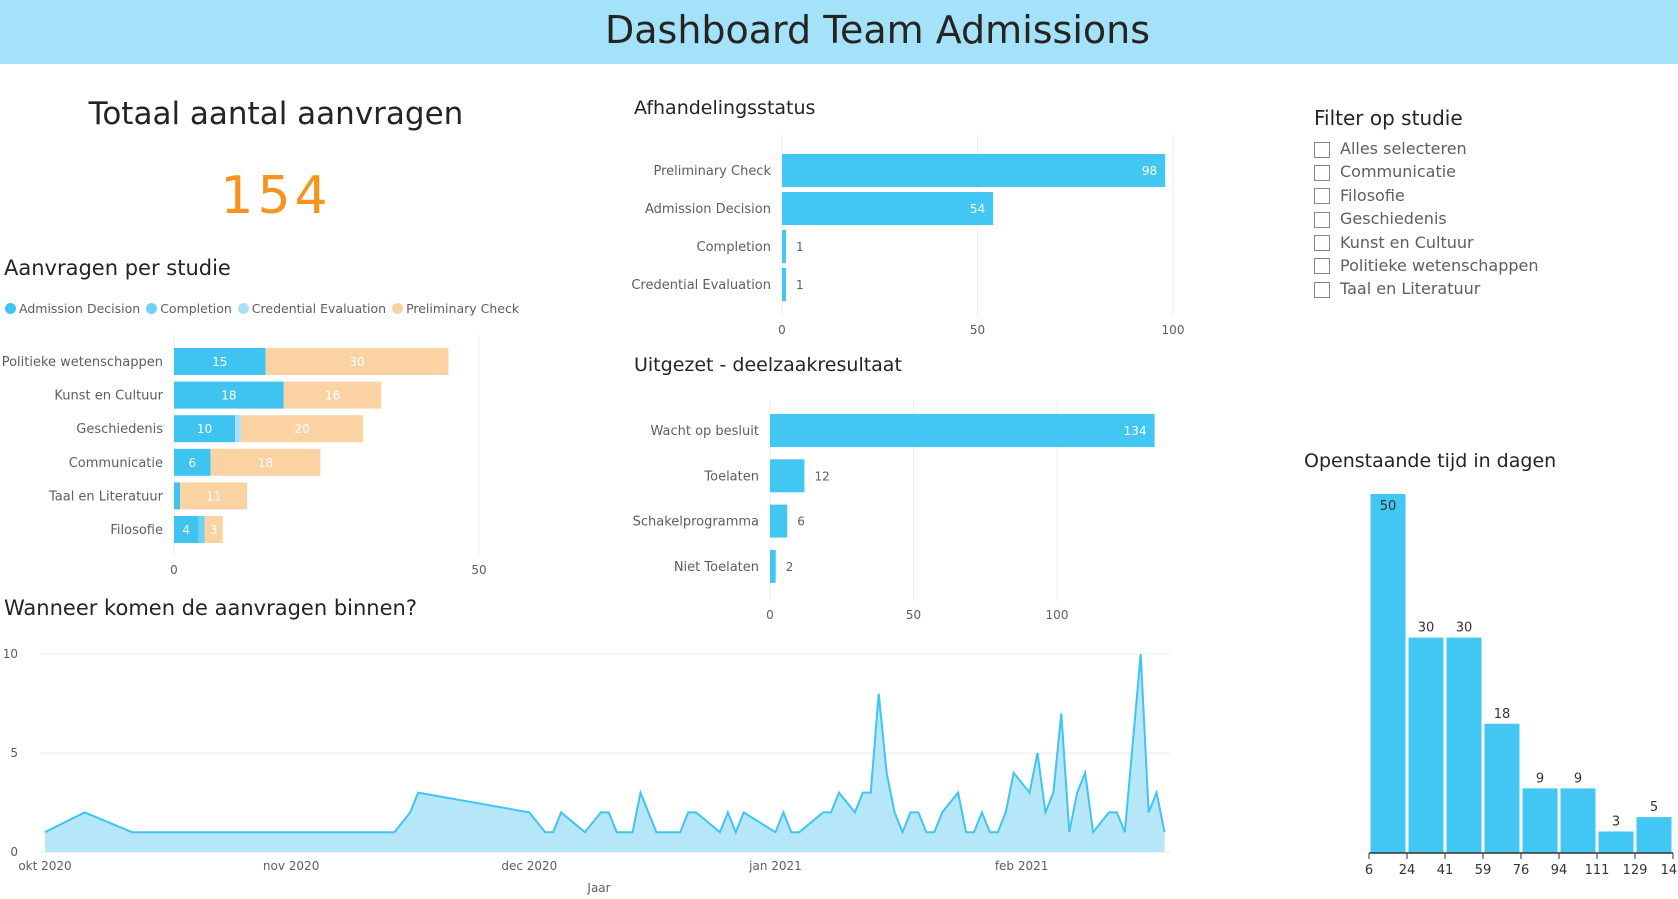 The image size is (1678, 899). I want to click on filter-option: Geschiedenis, so click(1426, 220).